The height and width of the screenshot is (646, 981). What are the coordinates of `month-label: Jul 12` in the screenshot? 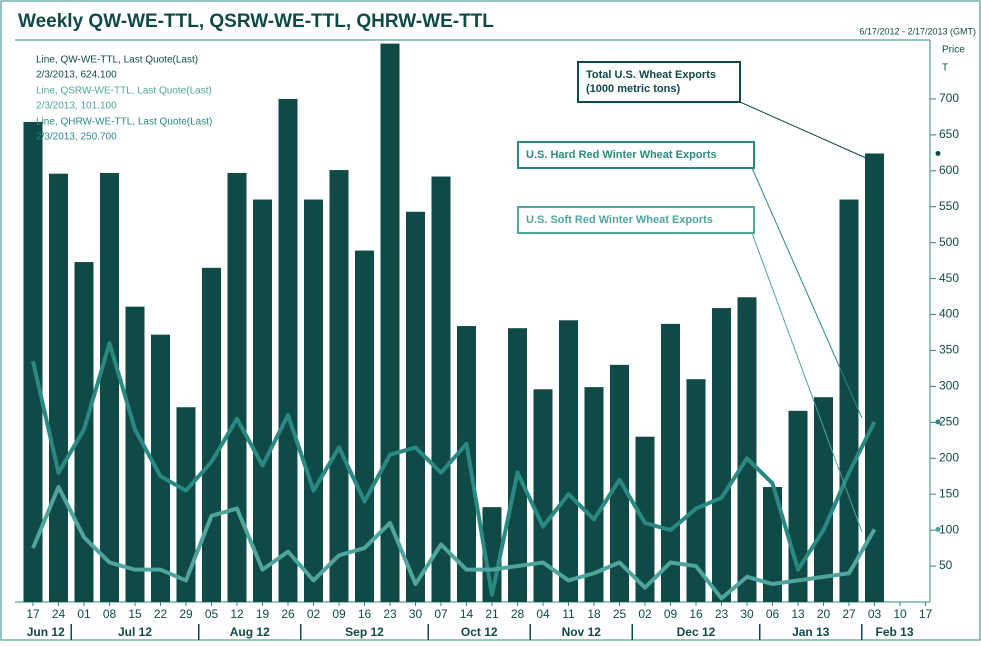 It's located at (135, 632).